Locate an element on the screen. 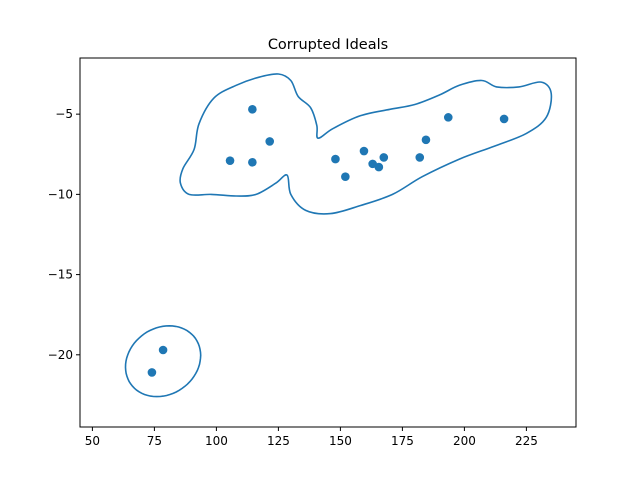 The width and height of the screenshot is (640, 480). y-tick-label: −5 is located at coordinates (64, 114).